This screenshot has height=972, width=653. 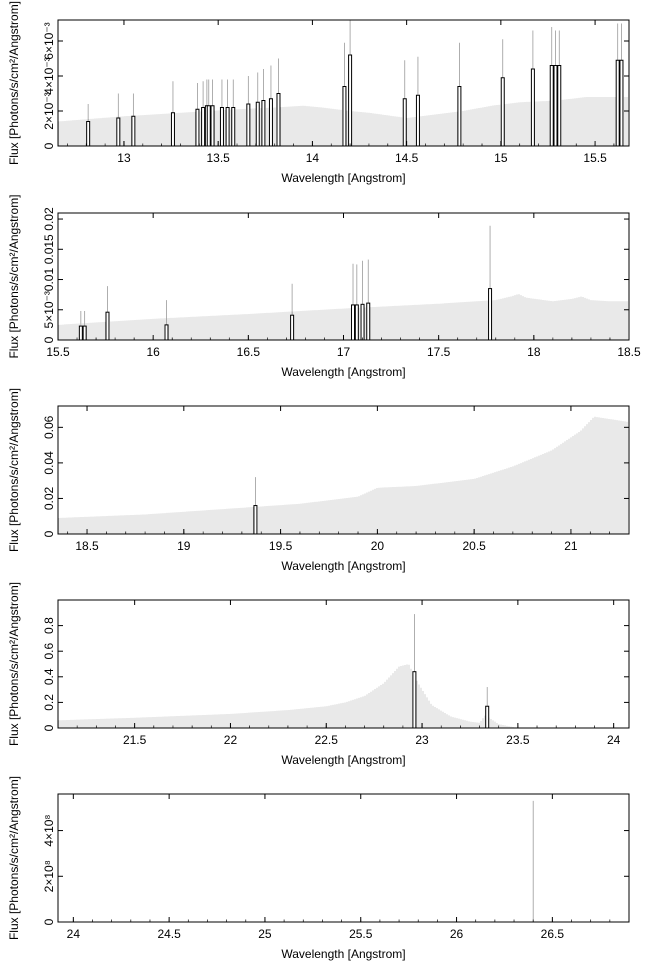 I want to click on x-tick-label: 19, so click(x=184, y=546).